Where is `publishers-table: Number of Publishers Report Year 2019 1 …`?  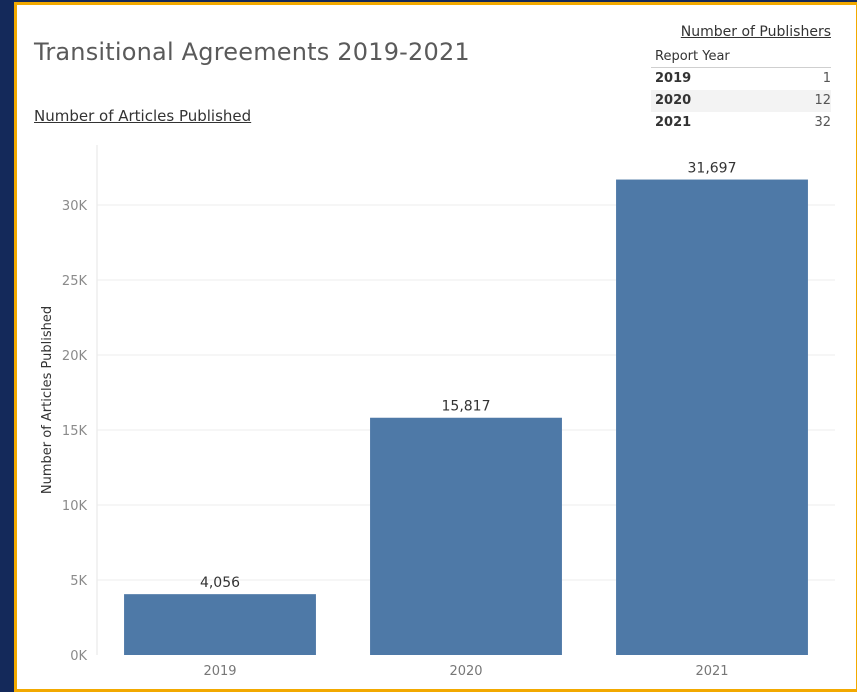
publishers-table: Number of Publishers Report Year 2019 1 … is located at coordinates (741, 79).